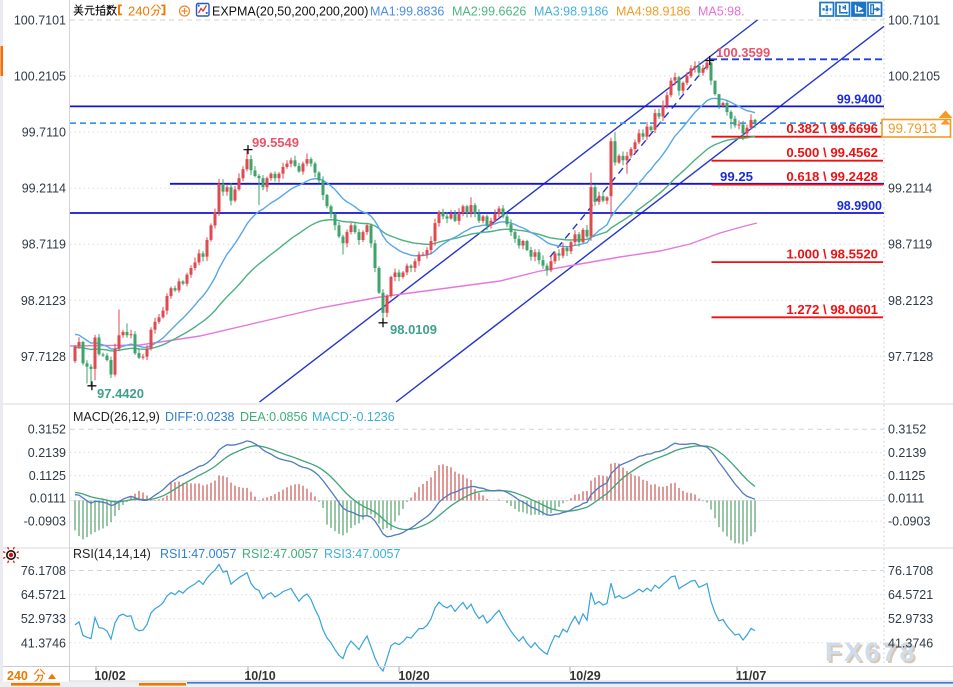 This screenshot has width=953, height=687. Describe the element at coordinates (832, 309) in the screenshot. I see `svg-text: 1.272 \ 98.0601` at that location.